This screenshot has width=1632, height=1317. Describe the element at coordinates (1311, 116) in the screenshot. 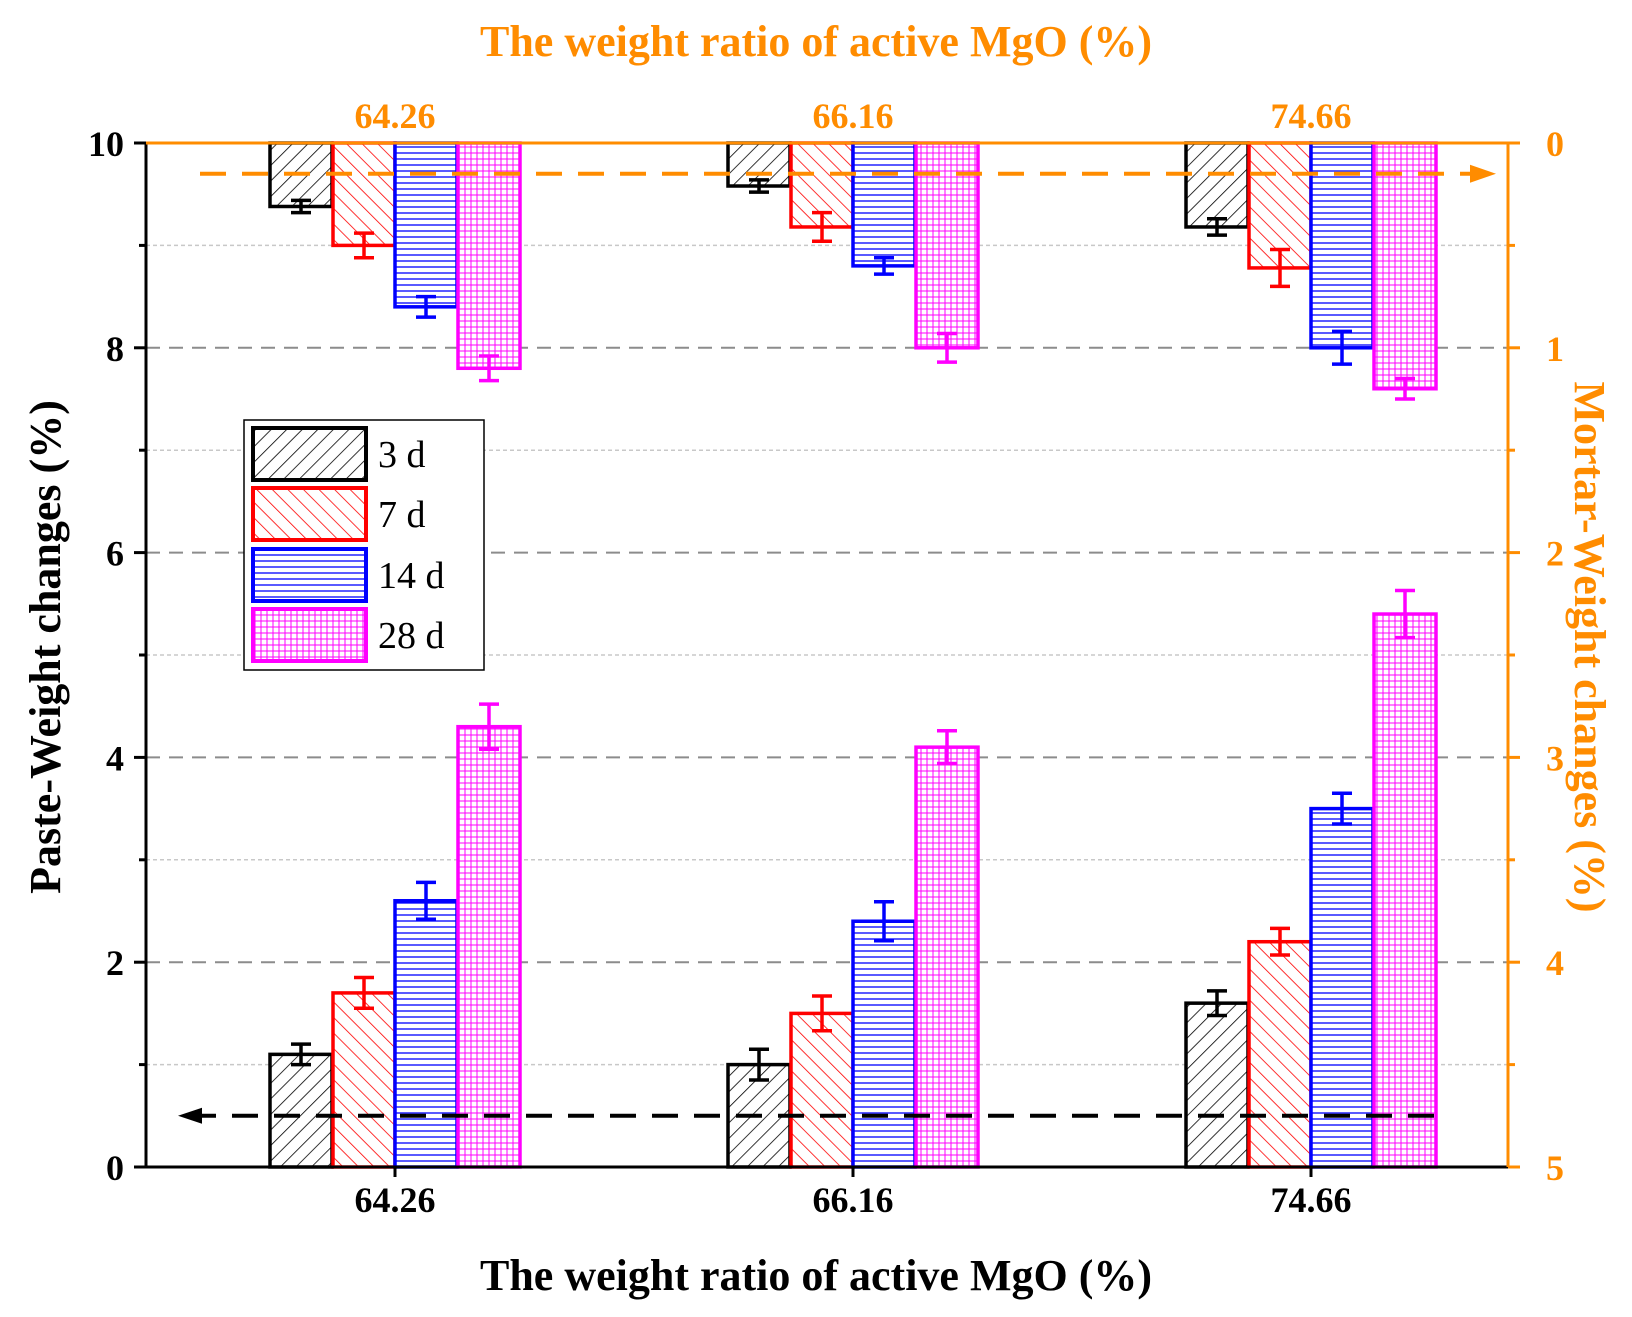

I see `top-category-label: 74.66` at that location.